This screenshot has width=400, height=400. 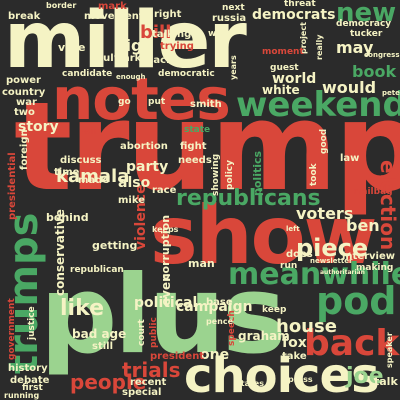 I want to click on word-foreign: foreign, so click(x=24, y=149).